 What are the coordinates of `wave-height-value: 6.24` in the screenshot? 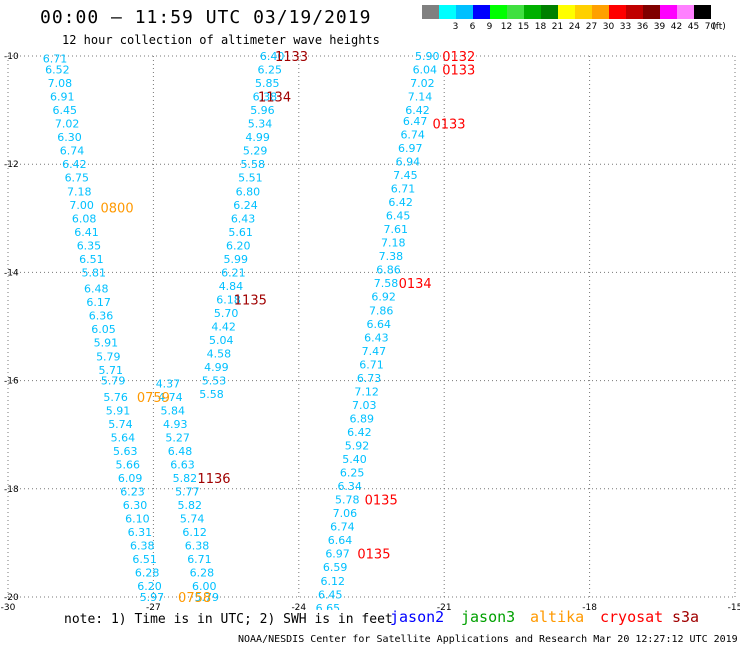 It's located at (245, 205).